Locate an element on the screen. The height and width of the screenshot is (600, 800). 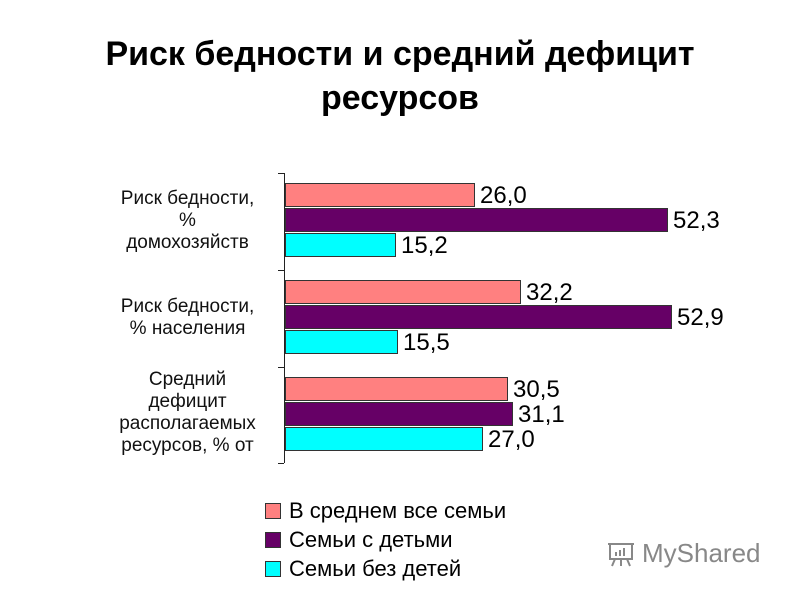
data-label: 52,9 is located at coordinates (700, 317).